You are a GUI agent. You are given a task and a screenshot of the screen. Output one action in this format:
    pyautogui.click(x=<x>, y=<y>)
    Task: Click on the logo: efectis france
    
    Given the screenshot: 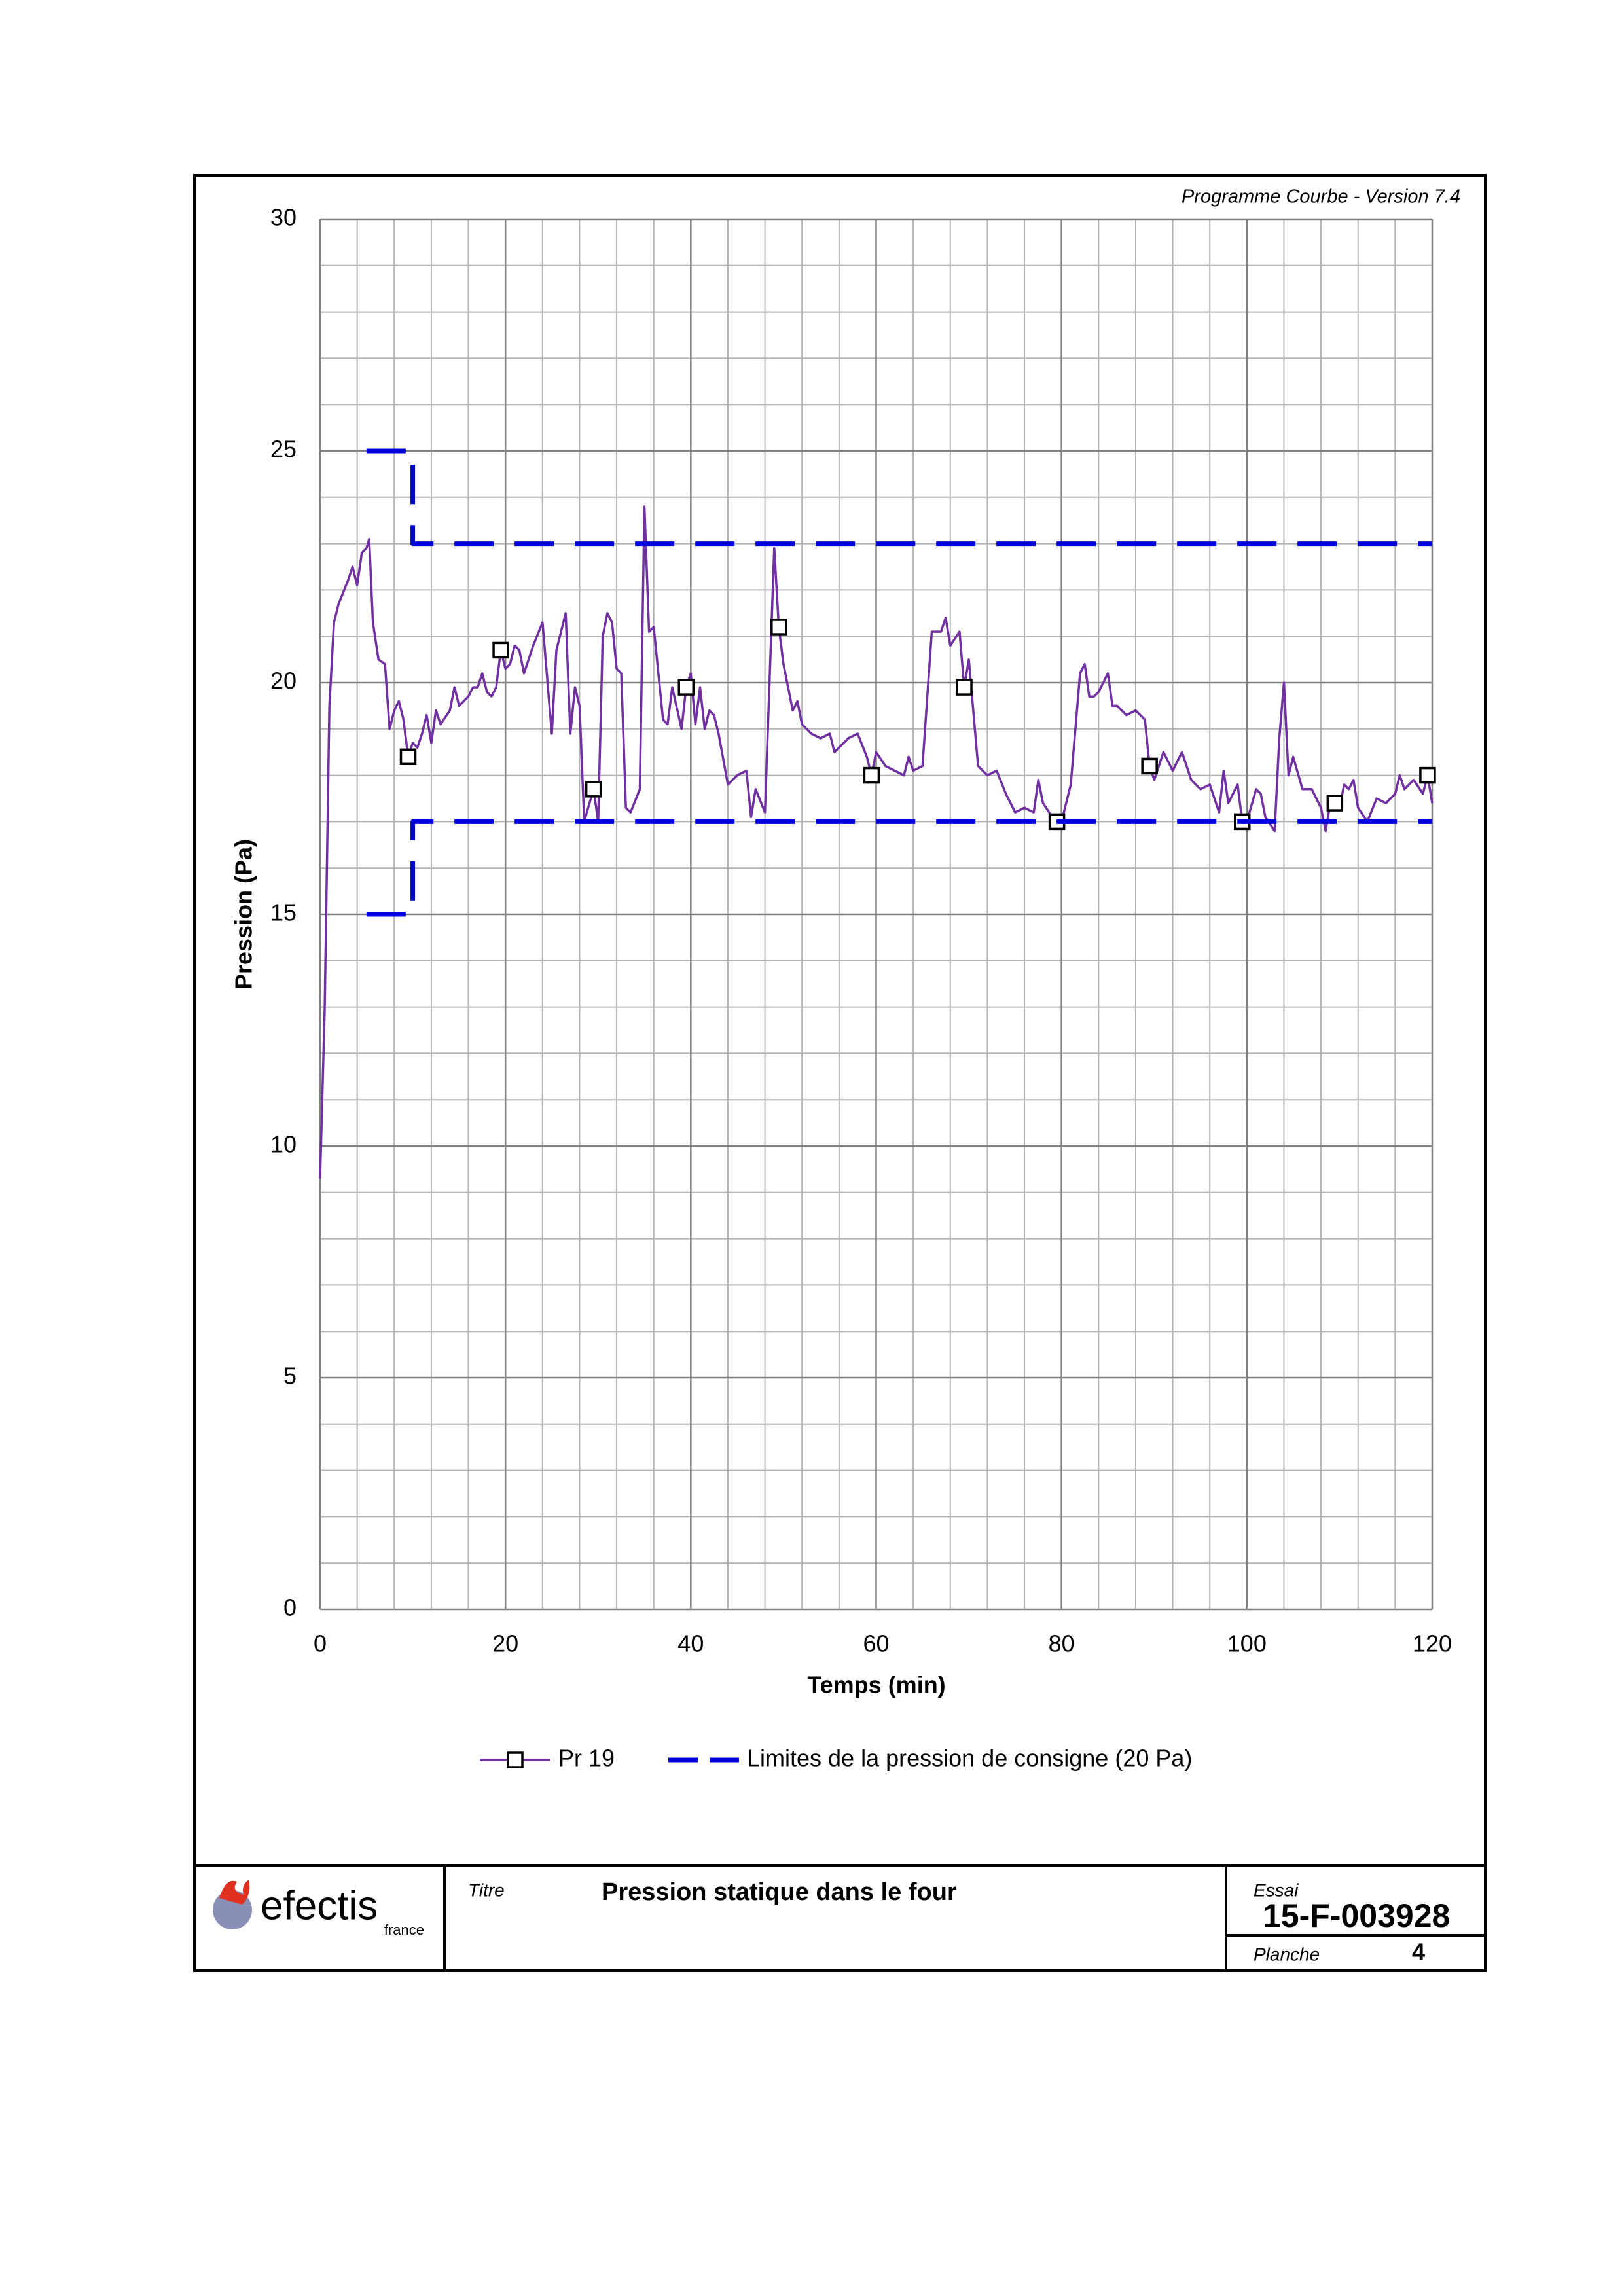 What is the action you would take?
    pyautogui.click(x=318, y=1909)
    